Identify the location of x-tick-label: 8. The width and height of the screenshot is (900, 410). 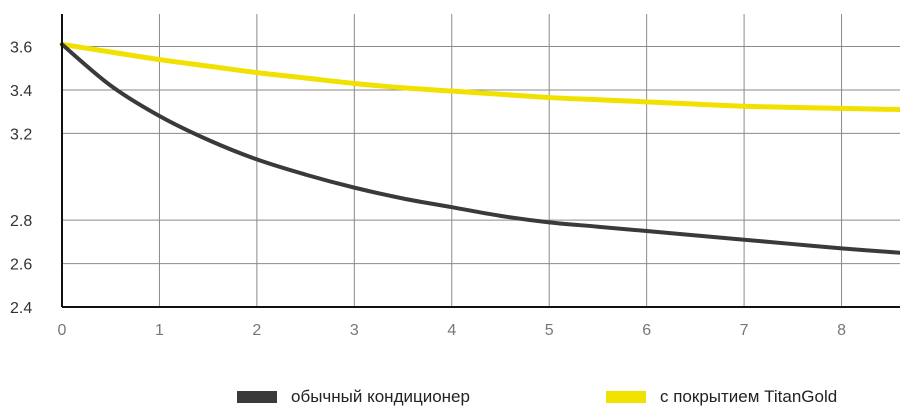
(841, 330).